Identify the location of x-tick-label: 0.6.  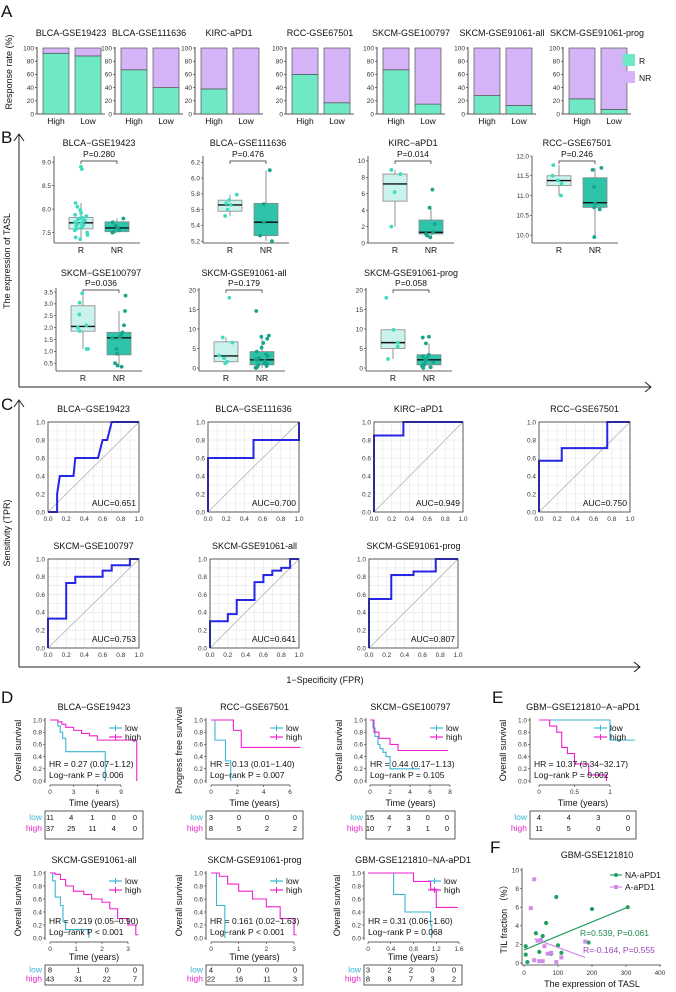
(263, 655).